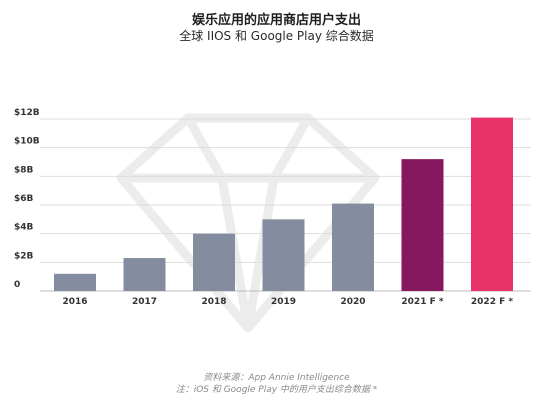  Describe the element at coordinates (74, 302) in the screenshot. I see `x-tick-label: 2016` at that location.